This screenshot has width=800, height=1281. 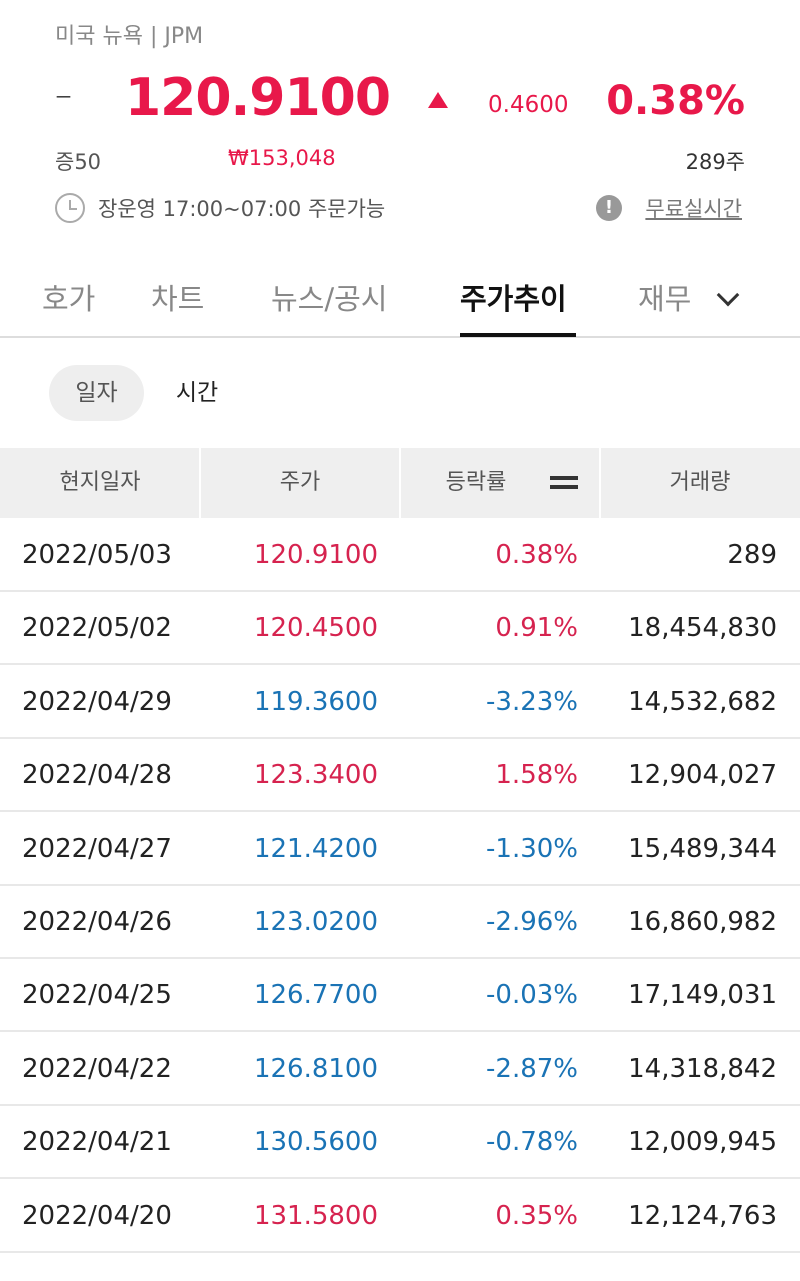 I want to click on info-icon: !, so click(x=609, y=208).